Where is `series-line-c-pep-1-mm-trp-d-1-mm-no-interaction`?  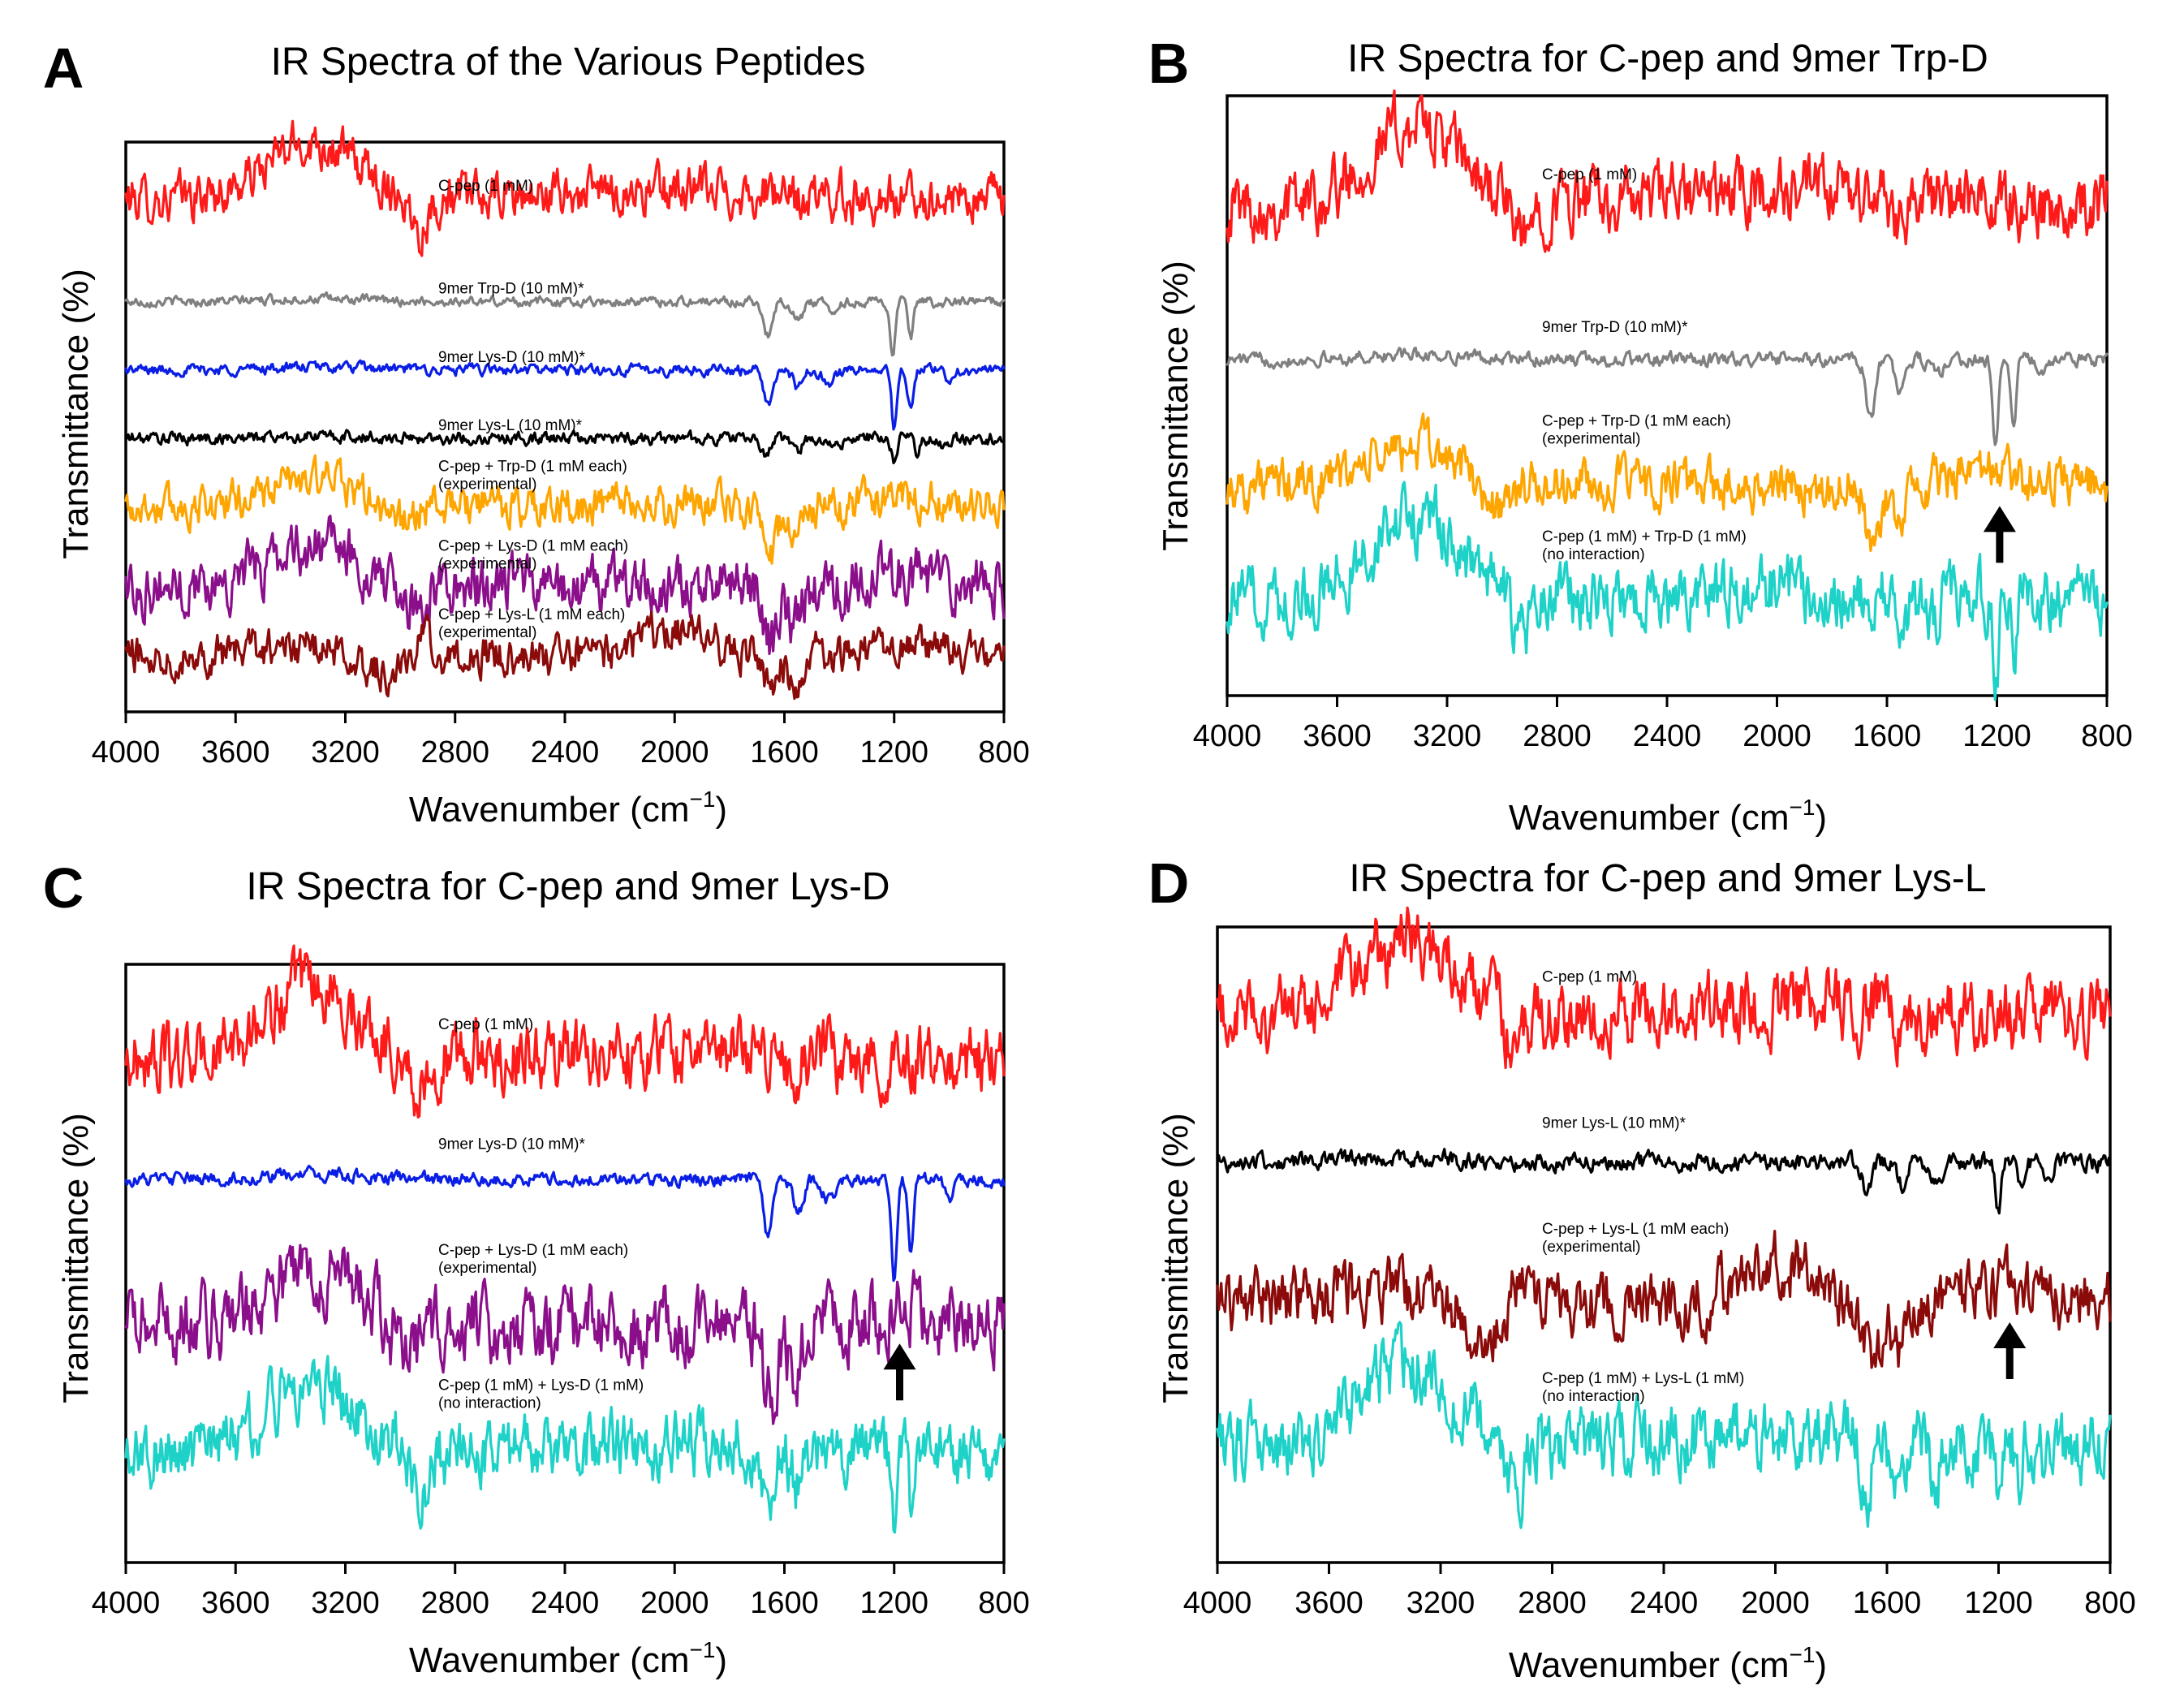
series-line-c-pep-1-mm-trp-d-1-mm-no-interaction is located at coordinates (1667, 591).